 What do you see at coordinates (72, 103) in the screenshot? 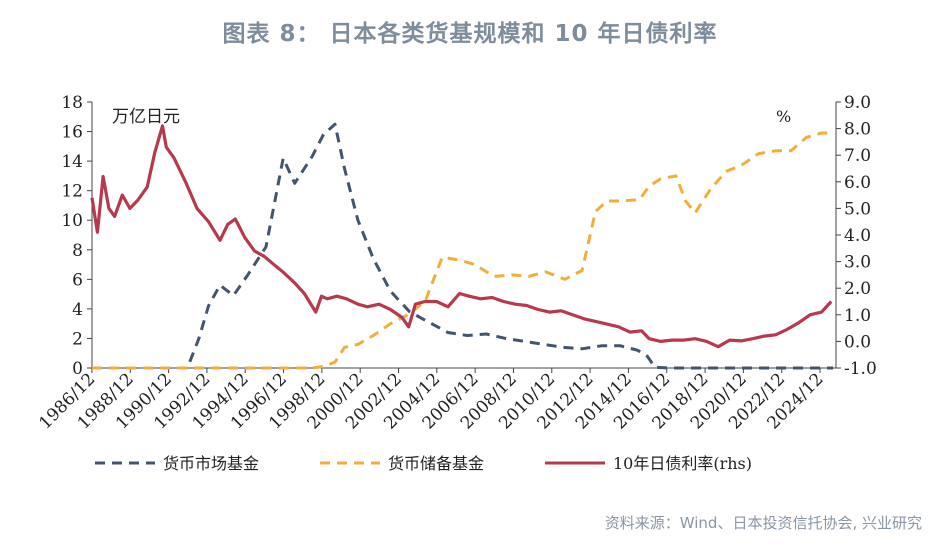
I see `left-tick-label: 18` at bounding box center [72, 103].